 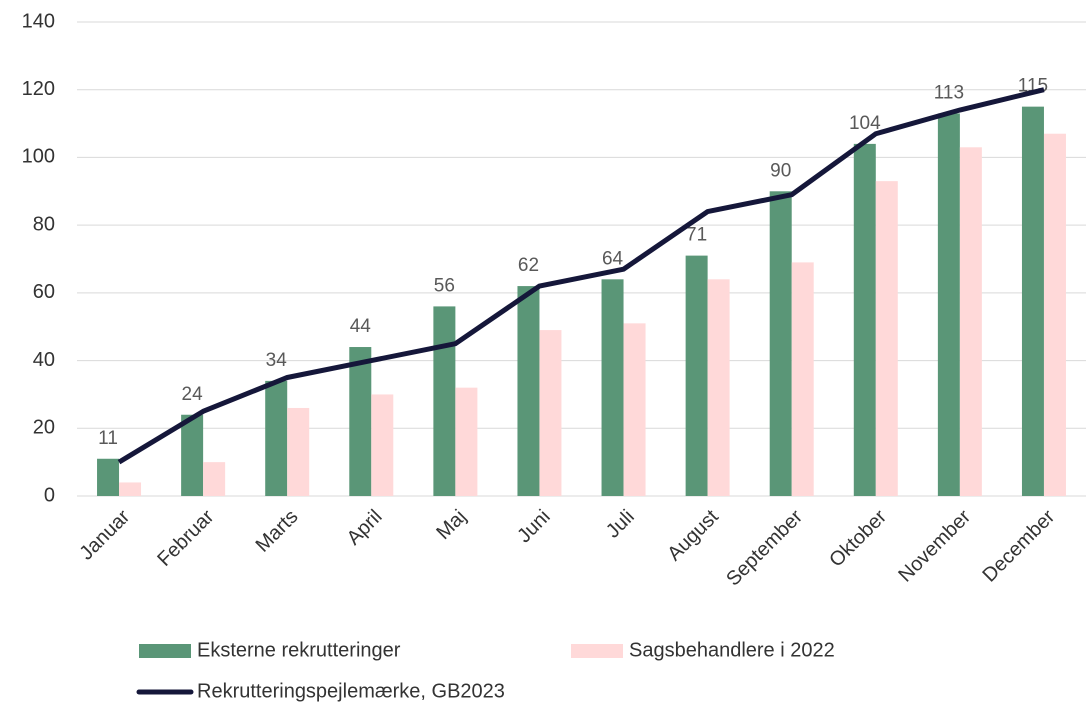 What do you see at coordinates (38, 89) in the screenshot?
I see `y-tick-label: 120` at bounding box center [38, 89].